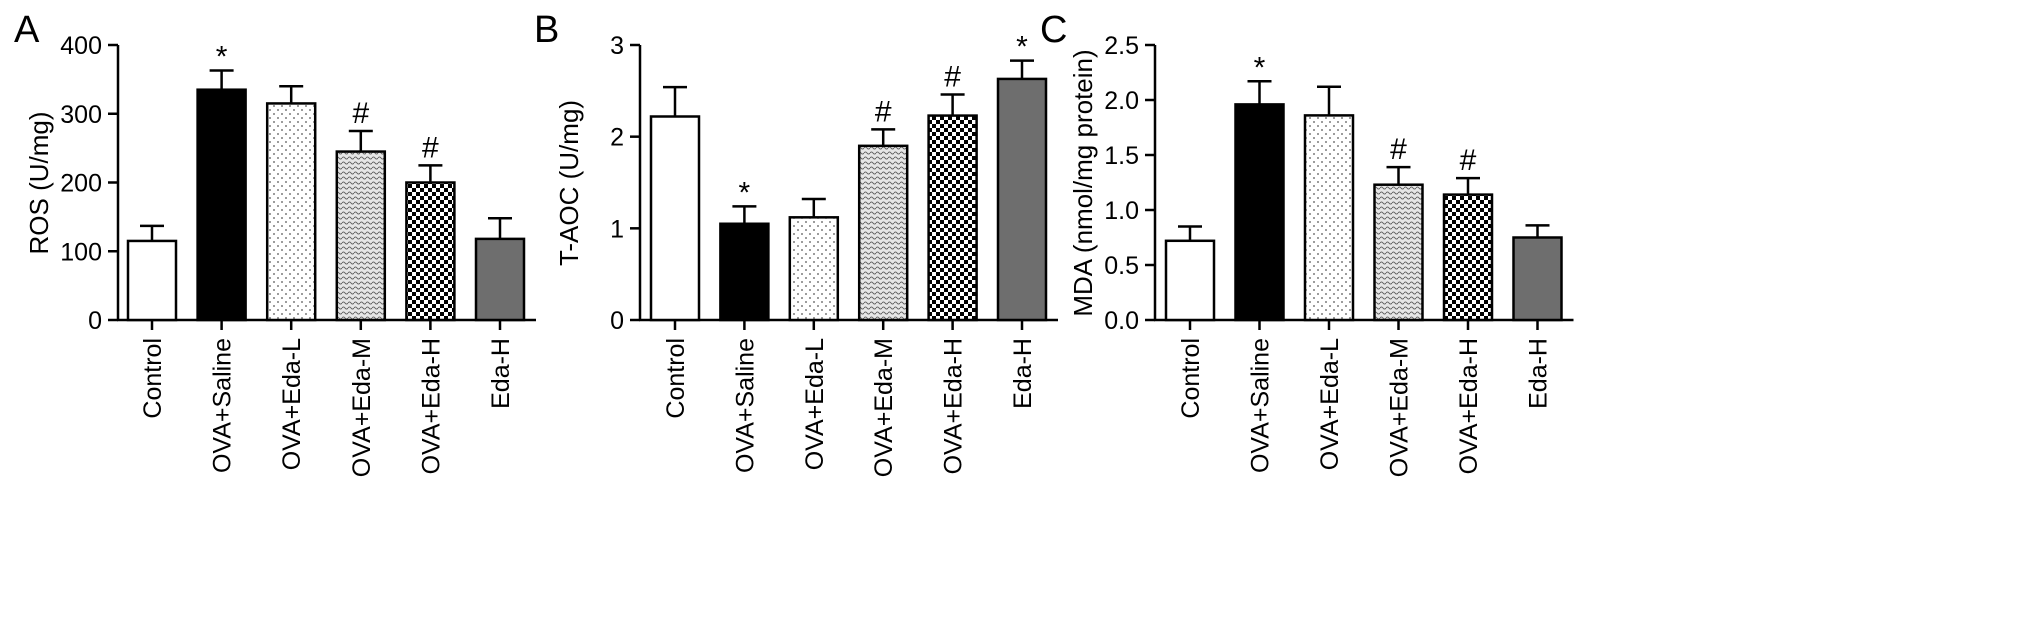 This screenshot has width=2032, height=627. What do you see at coordinates (1083, 182) in the screenshot?
I see `panel-c-ylabel: MDA (nmol/mg protein)` at bounding box center [1083, 182].